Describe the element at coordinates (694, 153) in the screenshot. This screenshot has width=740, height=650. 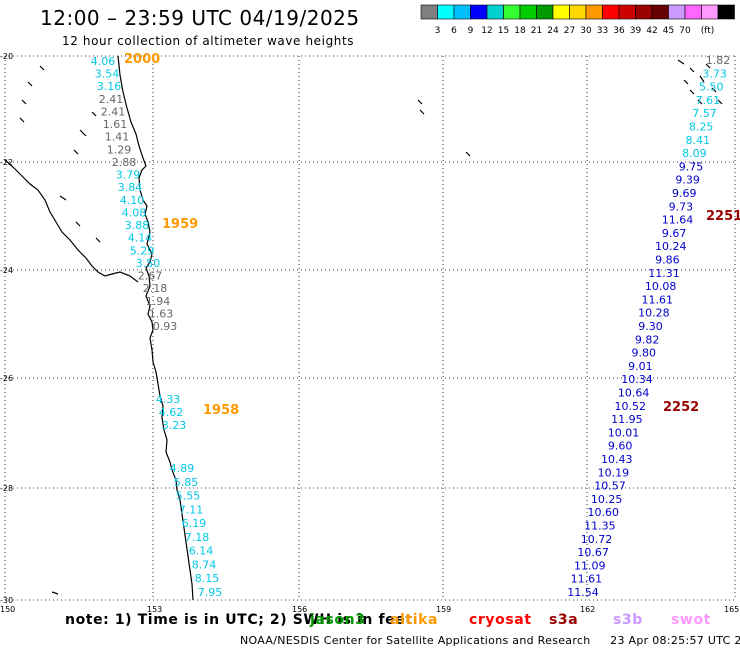
I see `wave-height-value: 8.09` at that location.